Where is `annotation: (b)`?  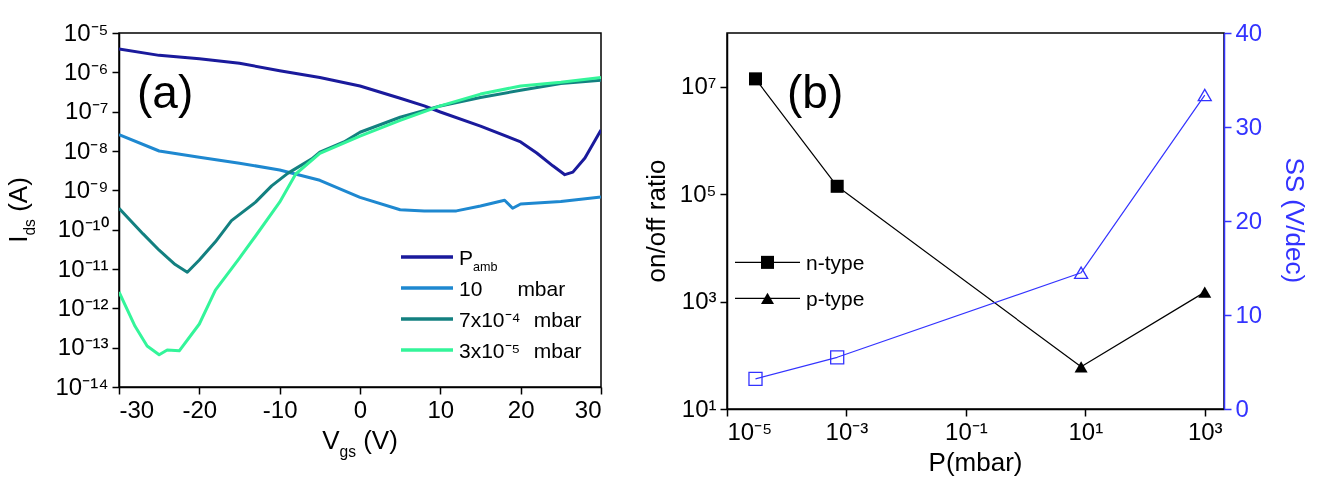
annotation: (b) is located at coordinates (815, 92).